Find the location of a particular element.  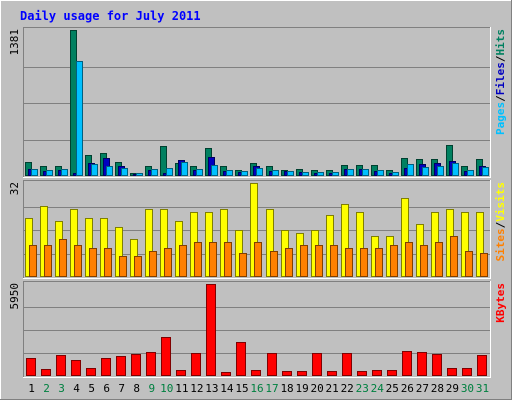

panel-top-label-part-4: Hits is located at coordinates (500, 42).